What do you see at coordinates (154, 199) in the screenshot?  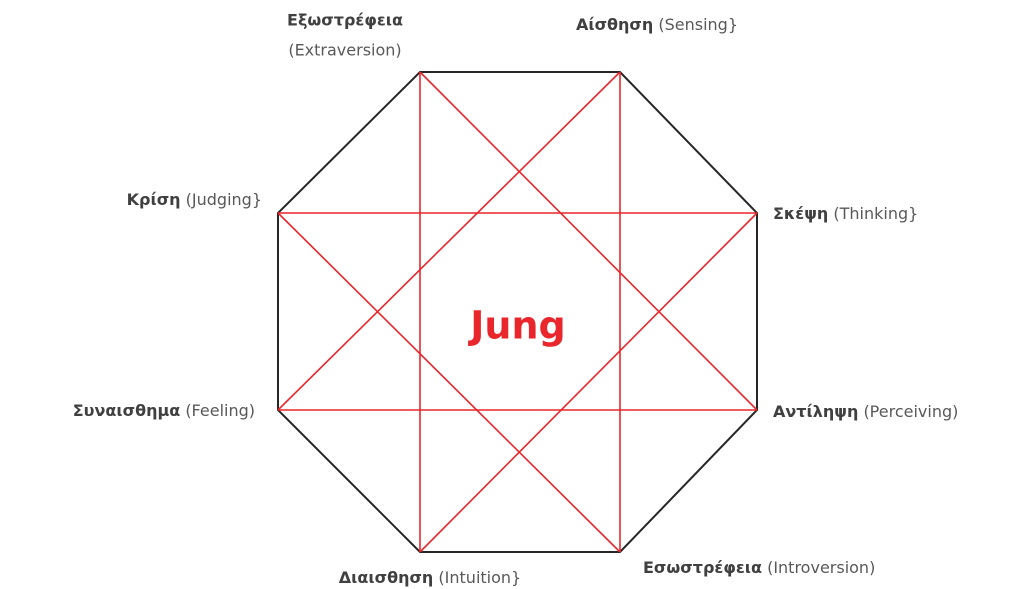 I see `node-label: Κρίση` at bounding box center [154, 199].